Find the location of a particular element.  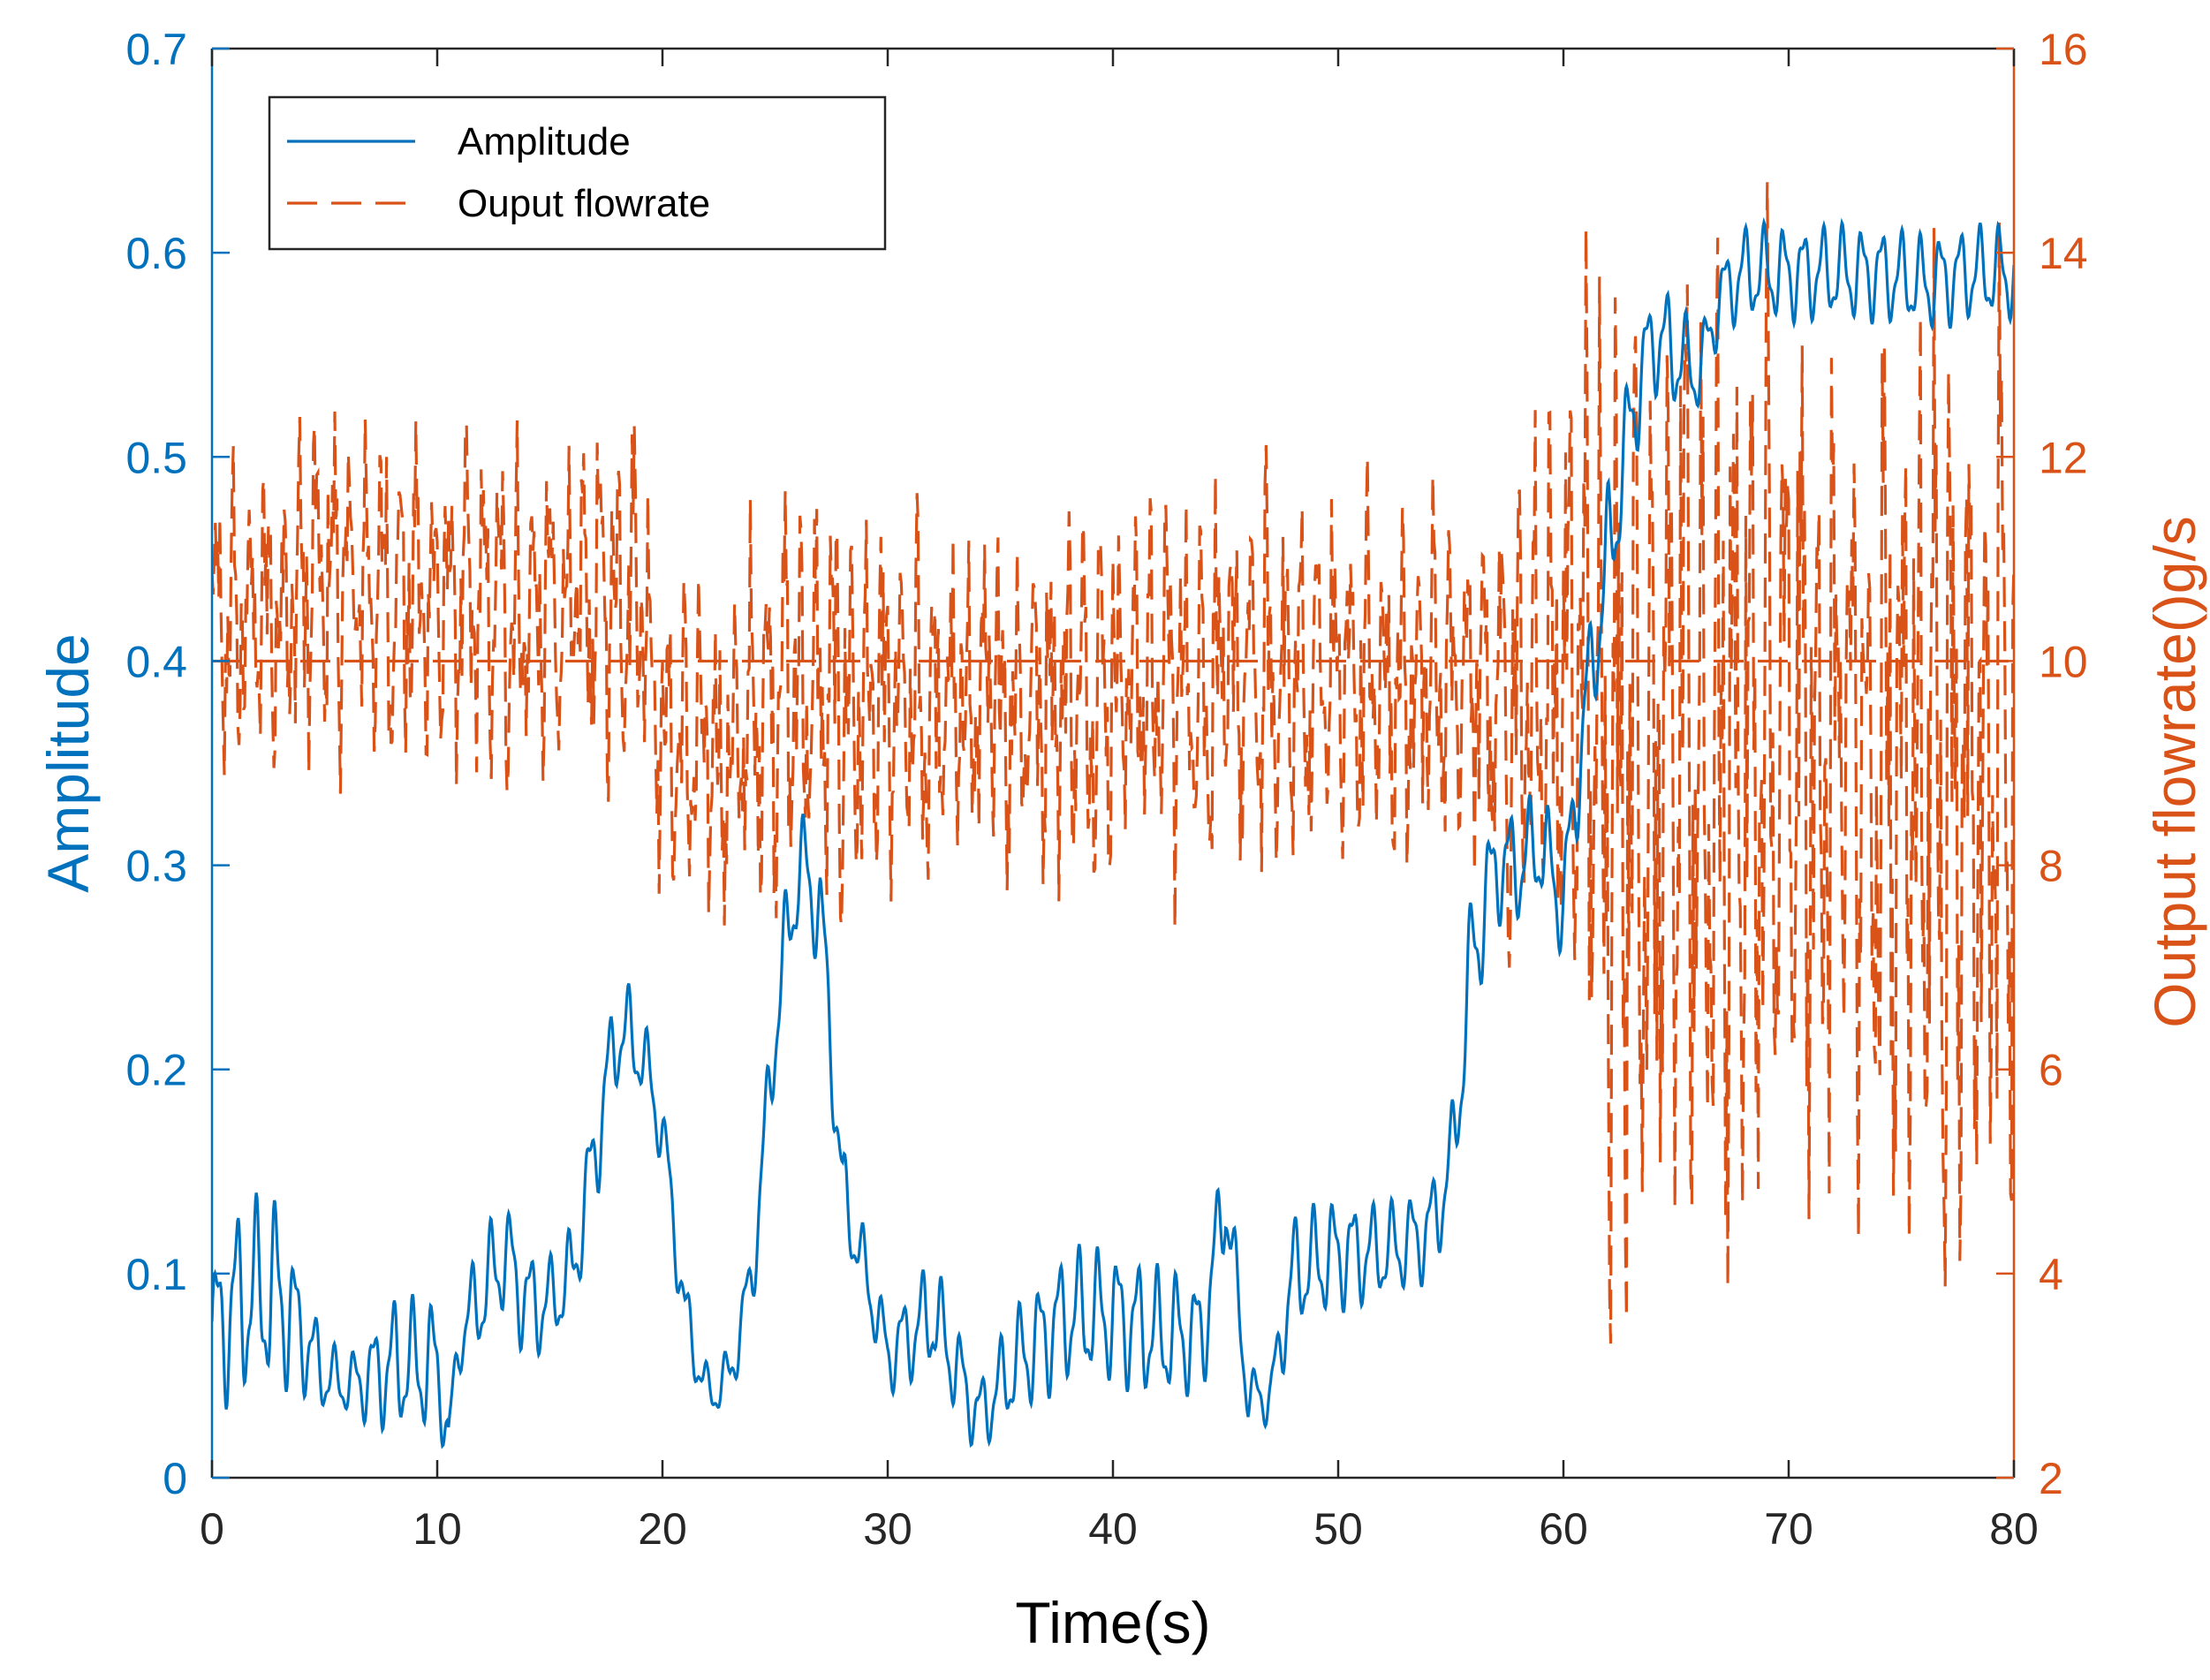

x-tick-label: 30 is located at coordinates (887, 1529).